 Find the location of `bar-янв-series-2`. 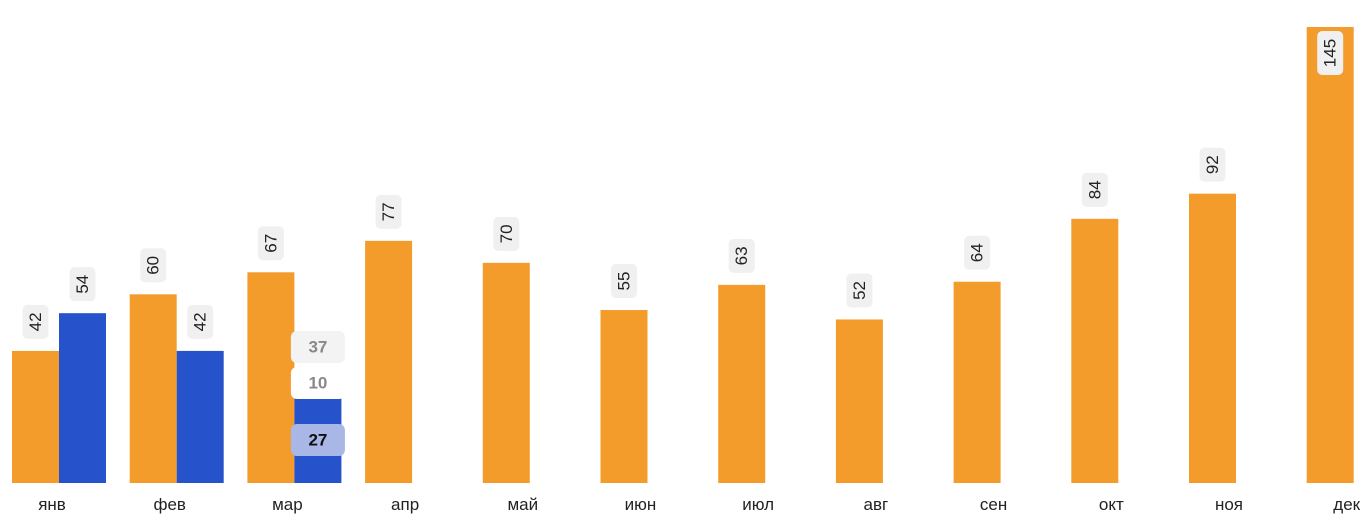

bar-янв-series-2 is located at coordinates (82, 398).